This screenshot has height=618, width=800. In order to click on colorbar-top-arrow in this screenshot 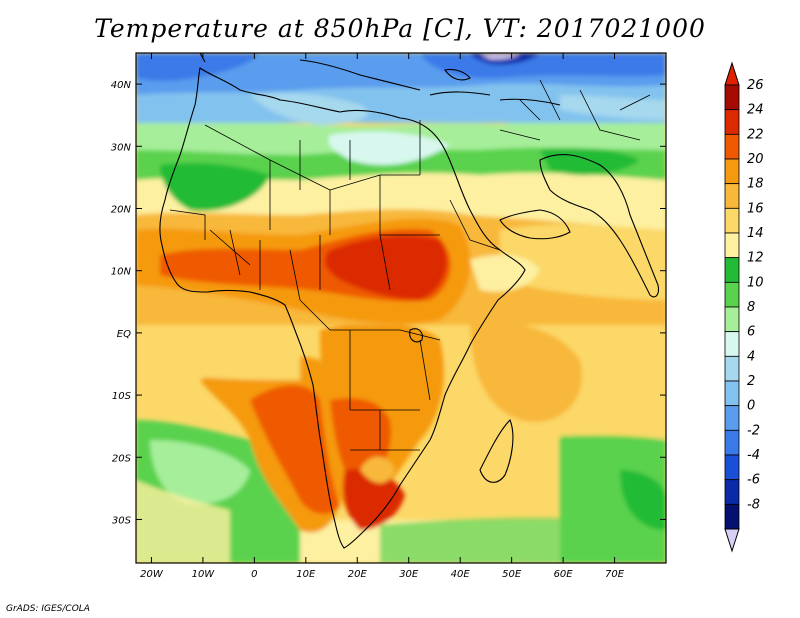, I will do `click(732, 73)`.